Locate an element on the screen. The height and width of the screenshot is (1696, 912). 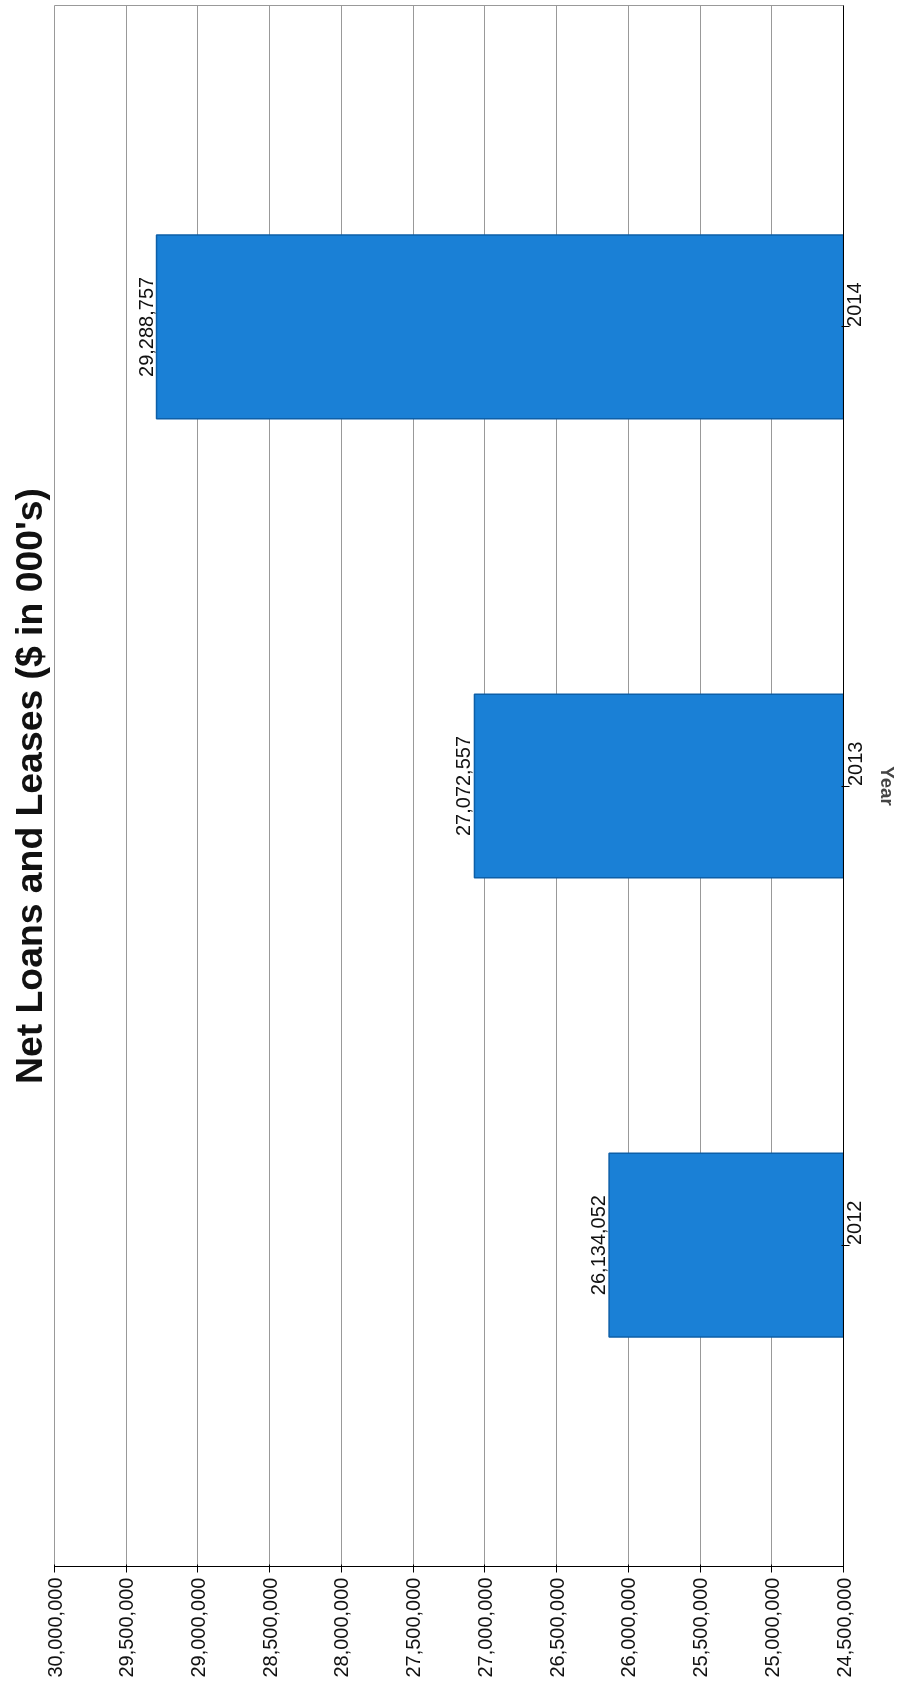
data-label: 26,134,052 is located at coordinates (598, 1245).